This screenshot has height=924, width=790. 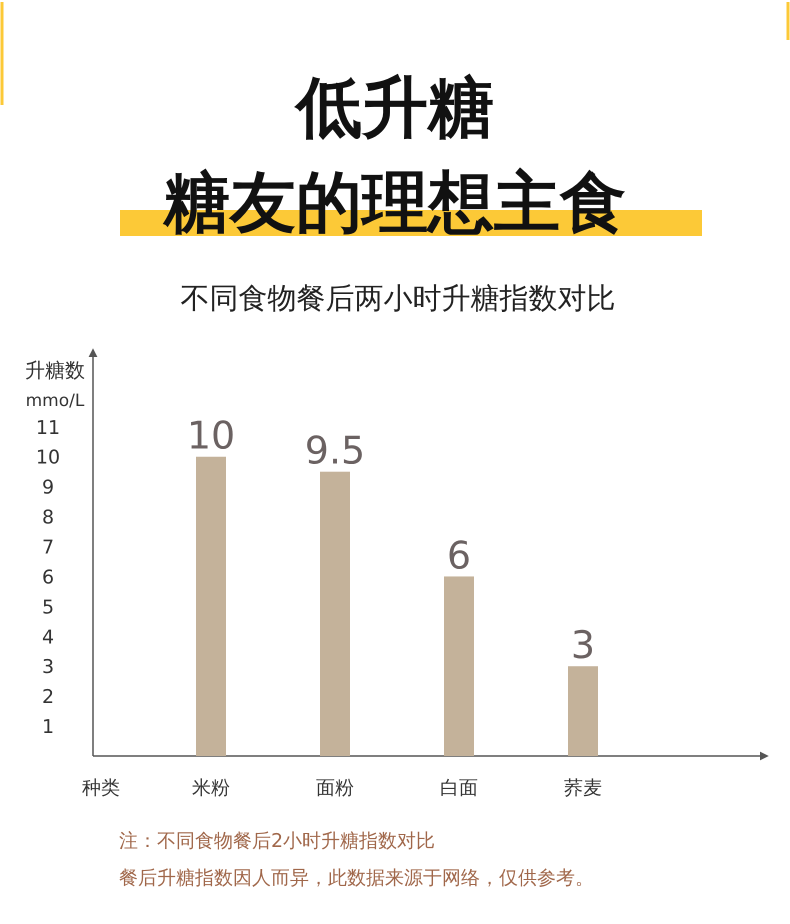 I want to click on ylabel: 升糖数, so click(x=55, y=370).